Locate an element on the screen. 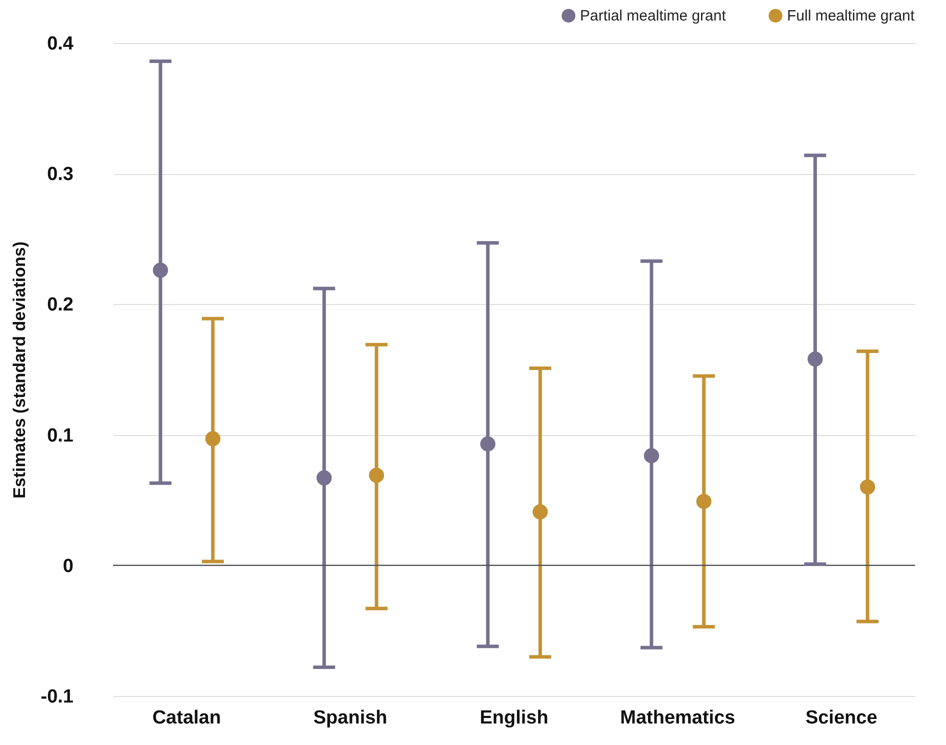 Image resolution: width=946 pixels, height=745 pixels. y-axis-title: Estimates (standard deviations) is located at coordinates (19, 370).